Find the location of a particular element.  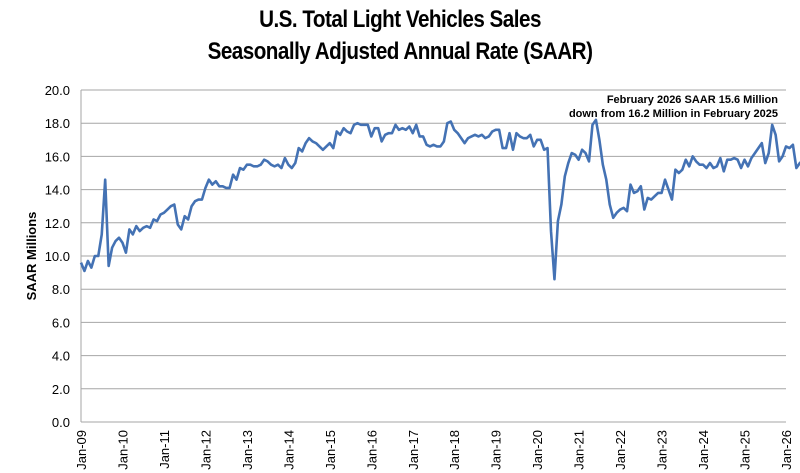

y-tick-label: 10.0 is located at coordinates (57, 256).